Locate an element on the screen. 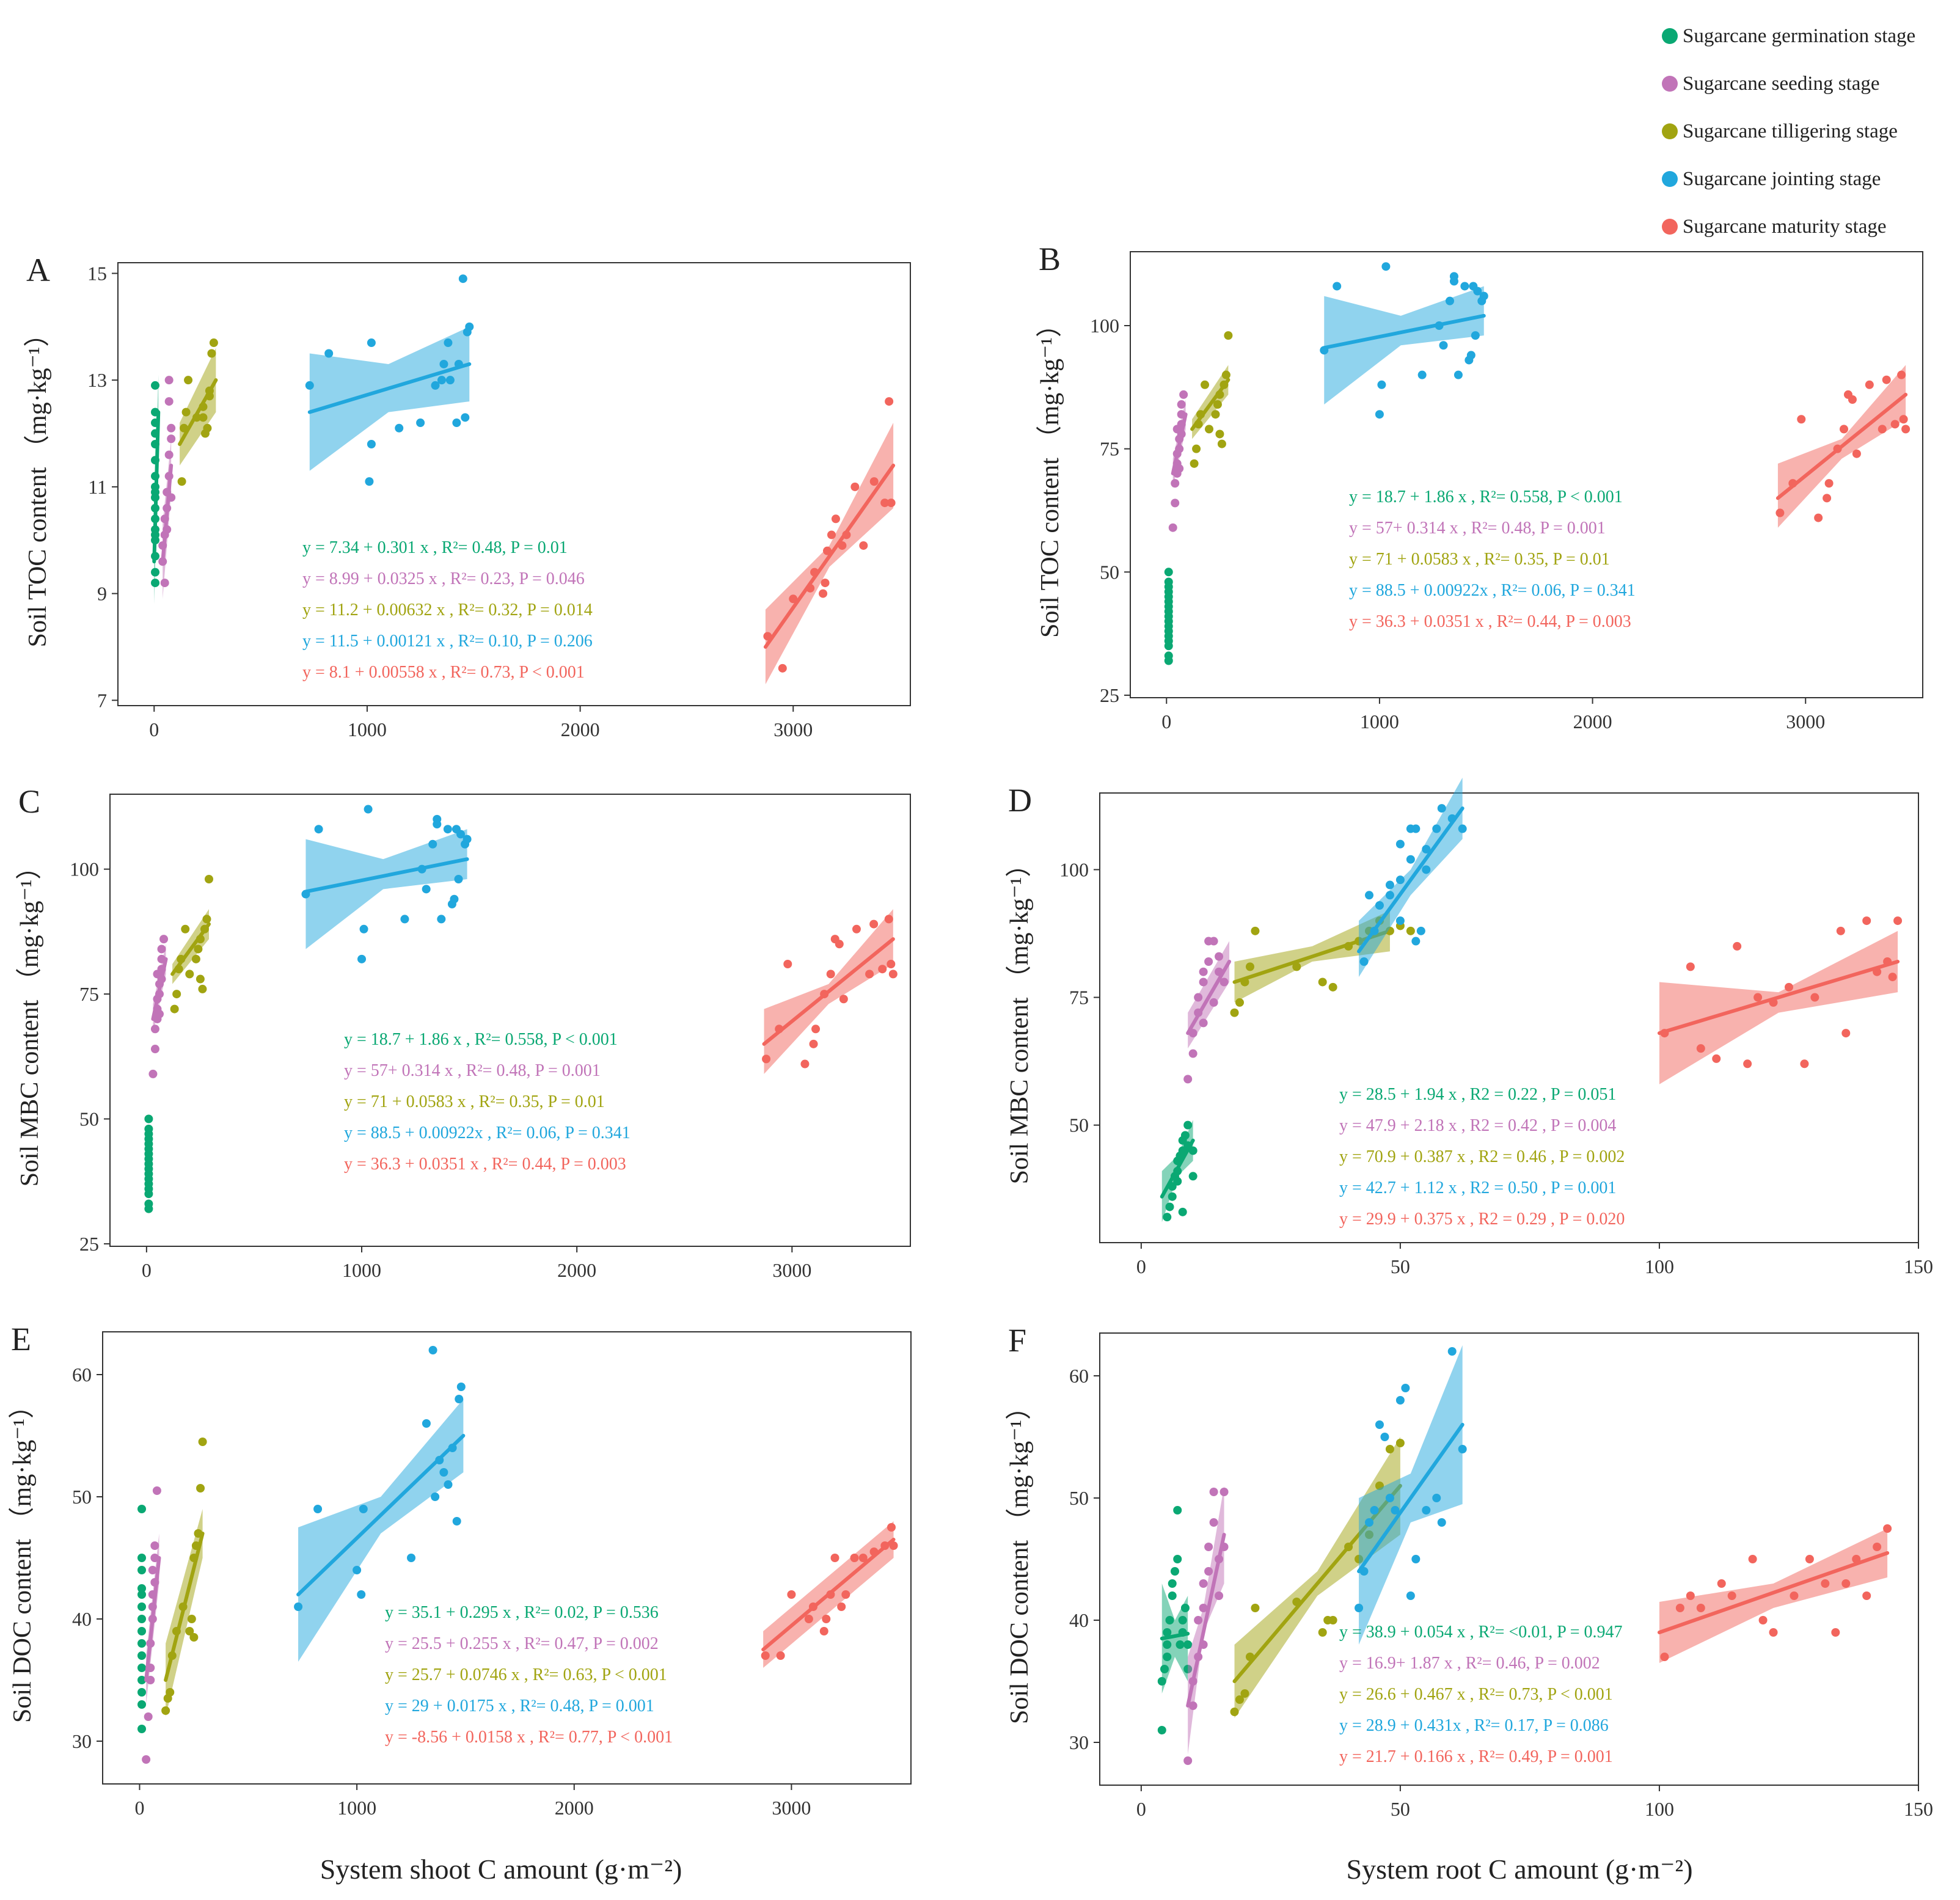 Image resolution: width=1960 pixels, height=1900 pixels. panel-a-ytick-label: 13 is located at coordinates (97, 380).